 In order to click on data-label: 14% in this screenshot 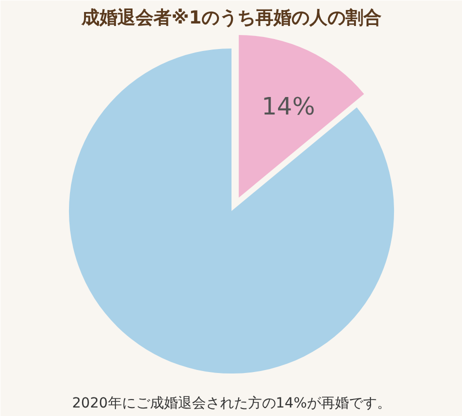, I will do `click(288, 106)`.